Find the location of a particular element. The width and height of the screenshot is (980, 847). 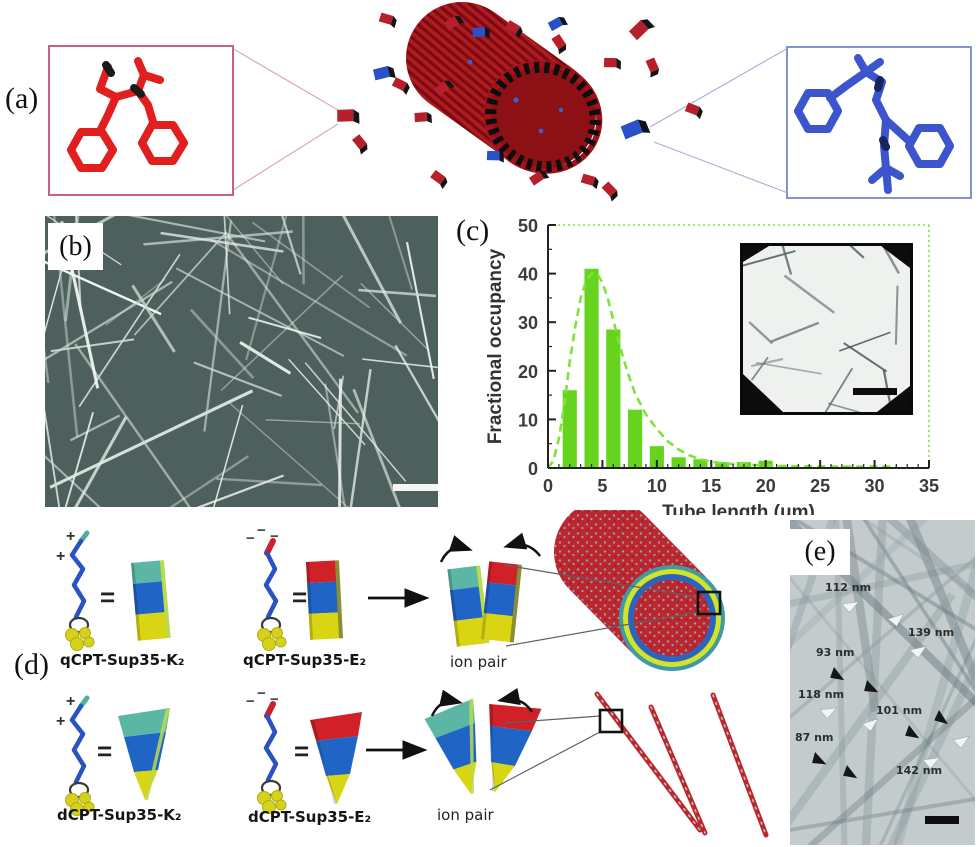

label-dcpt-sup35-e2: dCPT-Sup35-E₂ is located at coordinates (310, 817).